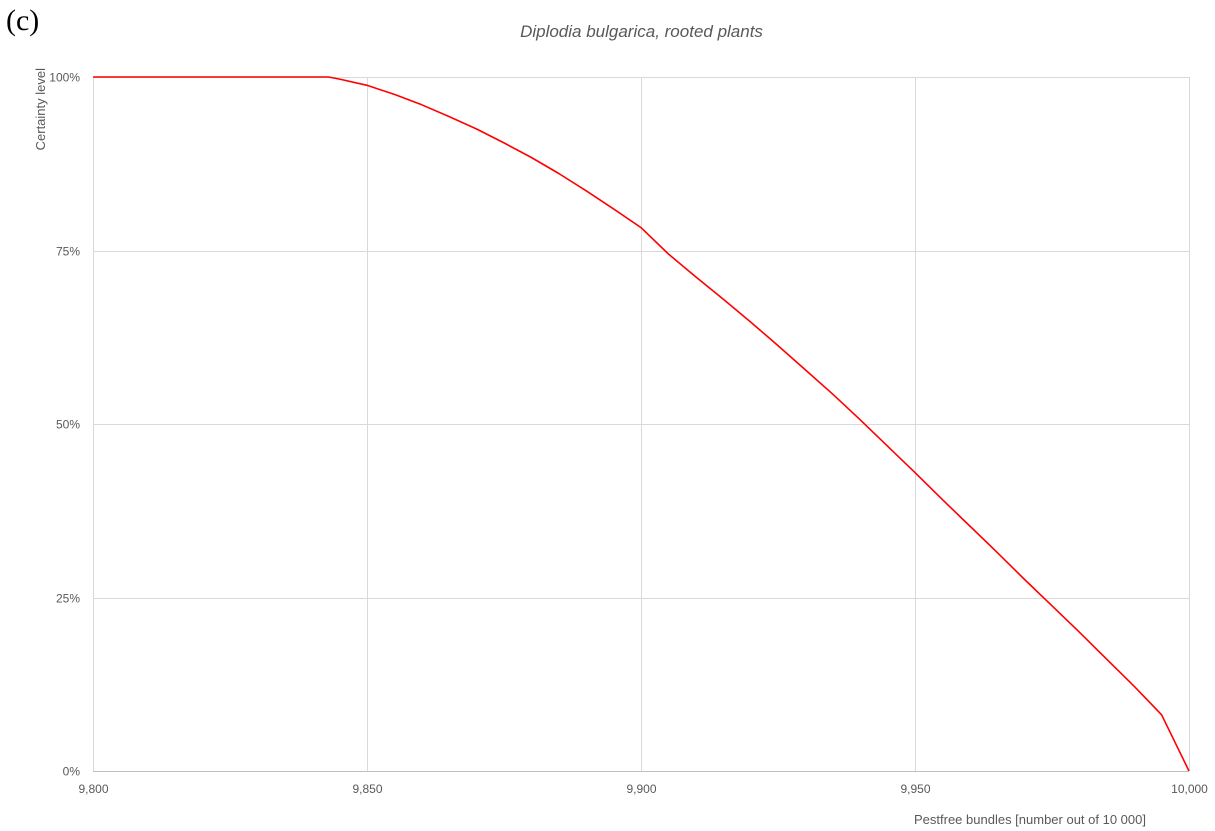 The image size is (1215, 831). What do you see at coordinates (641, 31) in the screenshot?
I see `chart-title: Diplodia bulgarica, rooted plants` at bounding box center [641, 31].